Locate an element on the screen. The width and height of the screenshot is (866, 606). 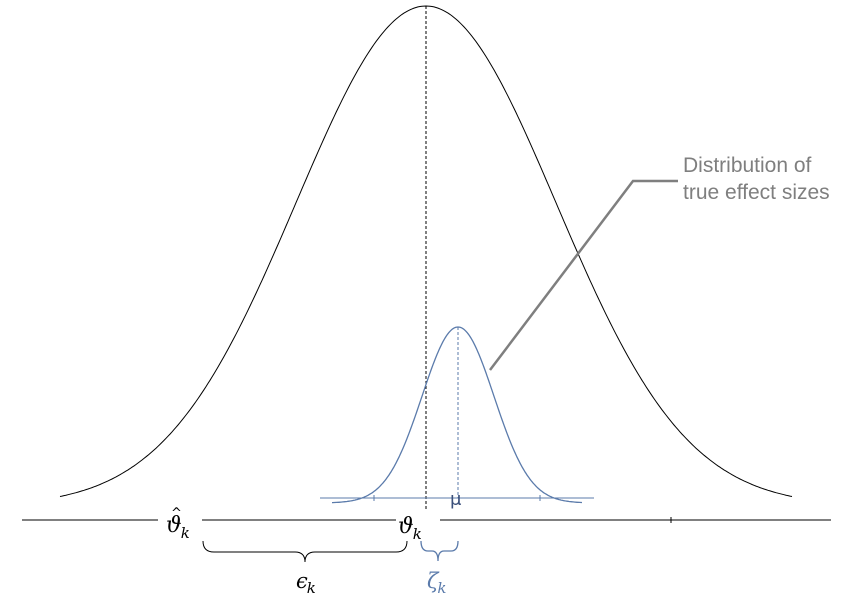
mu-label: μ is located at coordinates (456, 499).